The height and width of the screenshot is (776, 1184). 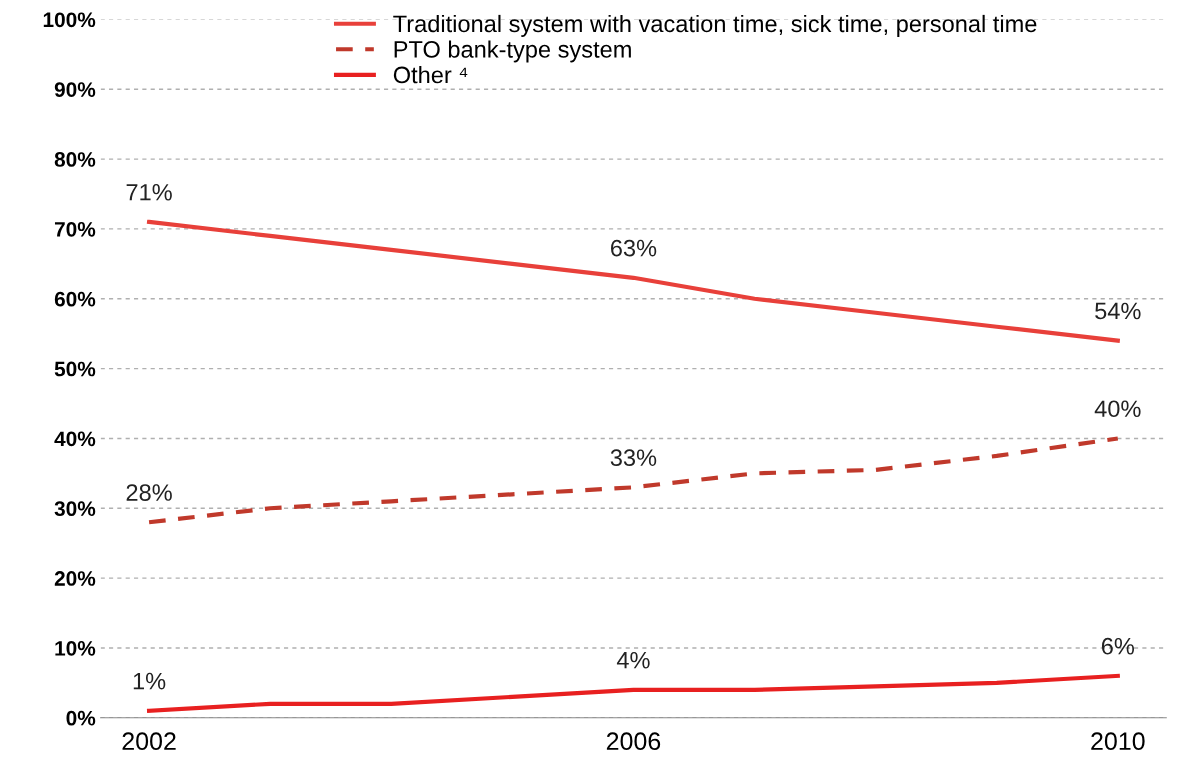 I want to click on data-label: 63%, so click(x=634, y=248).